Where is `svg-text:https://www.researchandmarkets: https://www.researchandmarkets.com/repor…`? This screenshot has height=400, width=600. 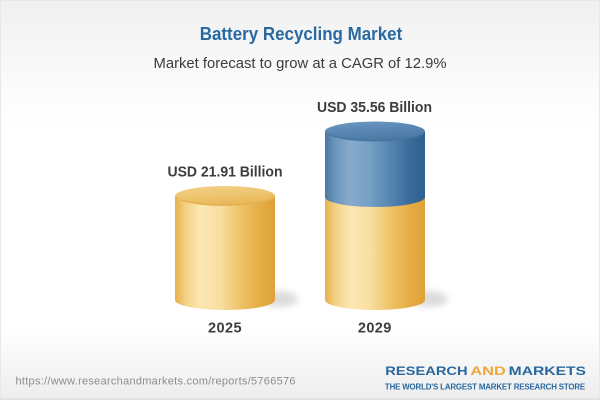
svg-text:https://www.researchandmarkets: https://www.researchandmarkets.com/repor… is located at coordinates (156, 382).